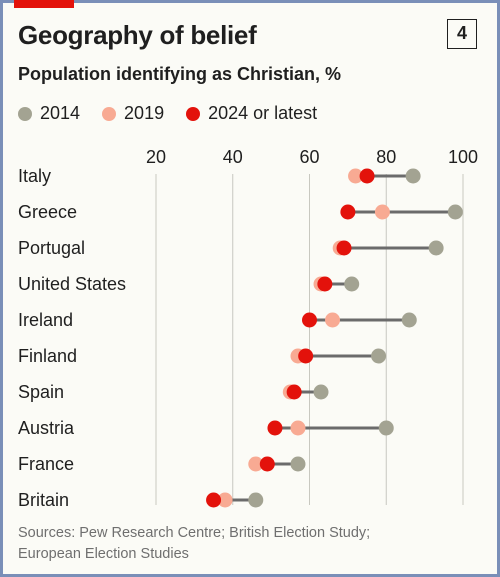 The width and height of the screenshot is (500, 577). Describe the element at coordinates (409, 320) in the screenshot. I see `dot-2014-ireland` at that location.